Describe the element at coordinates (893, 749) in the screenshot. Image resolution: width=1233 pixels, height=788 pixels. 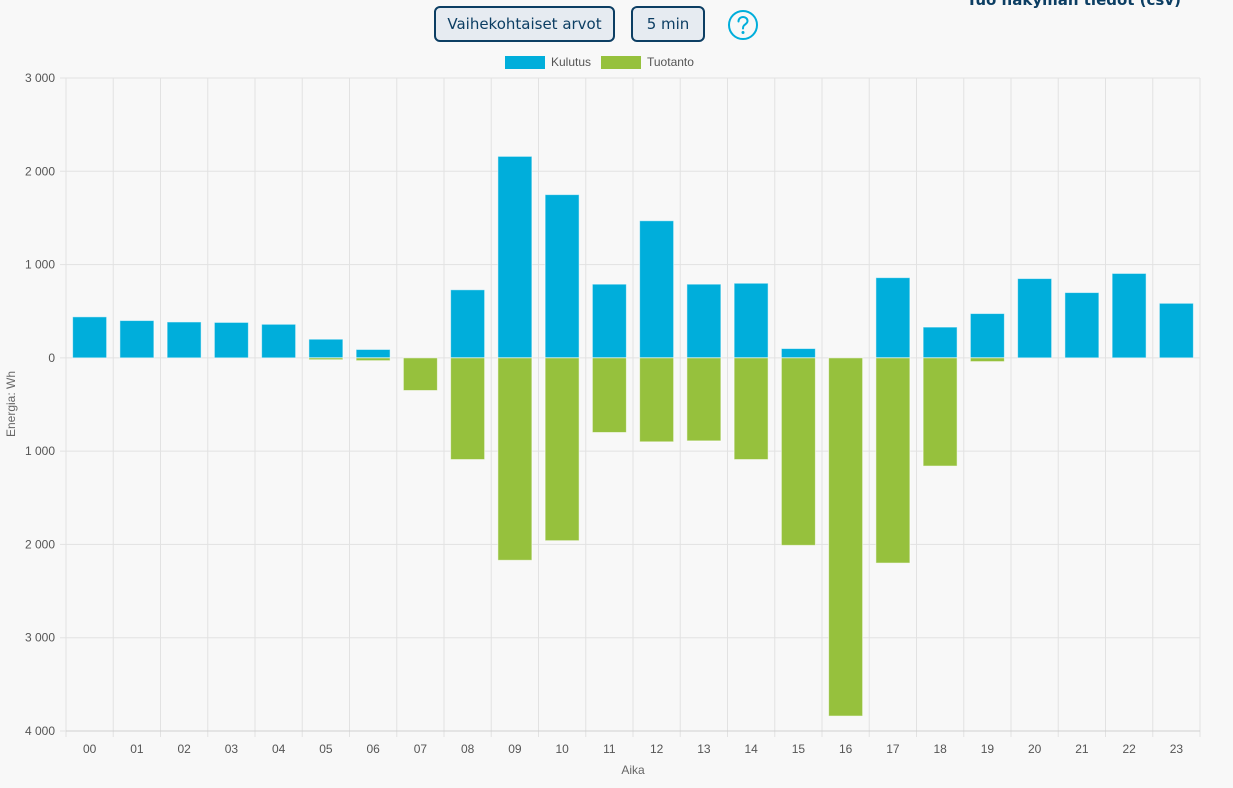
I see `x-tick-label: 17` at that location.